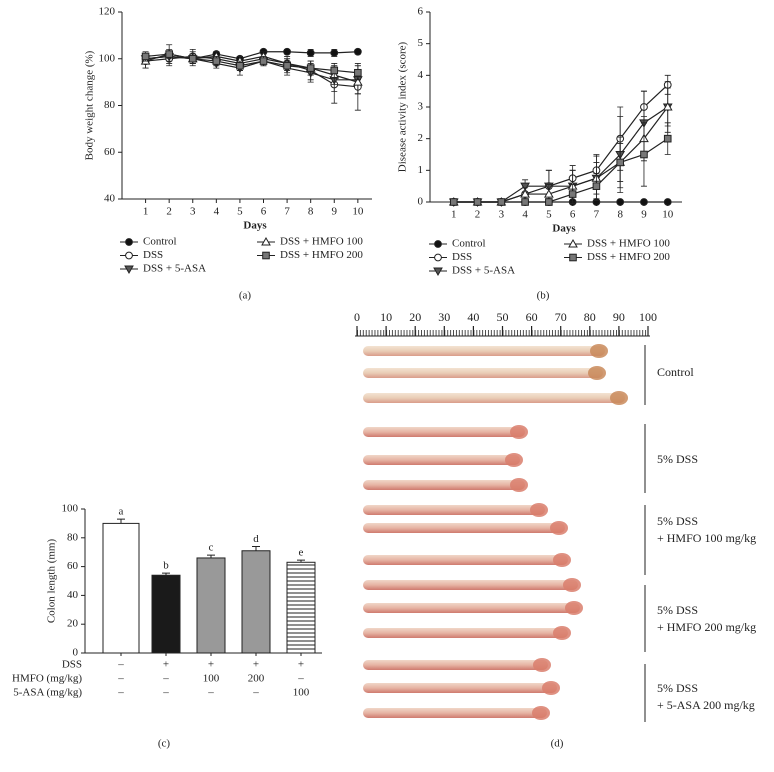 This screenshot has height=772, width=774. What do you see at coordinates (245, 296) in the screenshot?
I see `panel-label: (a)` at bounding box center [245, 296].